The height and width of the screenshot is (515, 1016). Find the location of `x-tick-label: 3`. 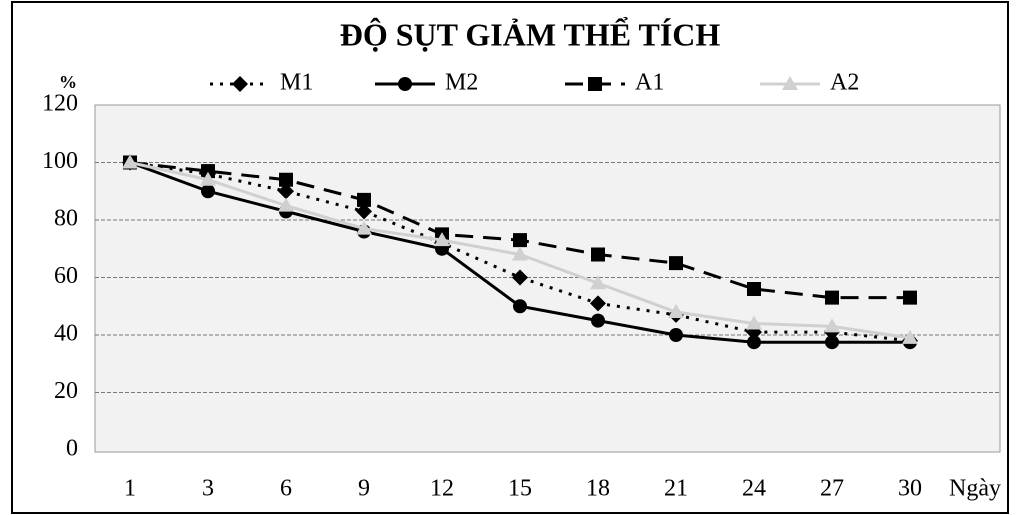

x-tick-label: 3 is located at coordinates (208, 489).